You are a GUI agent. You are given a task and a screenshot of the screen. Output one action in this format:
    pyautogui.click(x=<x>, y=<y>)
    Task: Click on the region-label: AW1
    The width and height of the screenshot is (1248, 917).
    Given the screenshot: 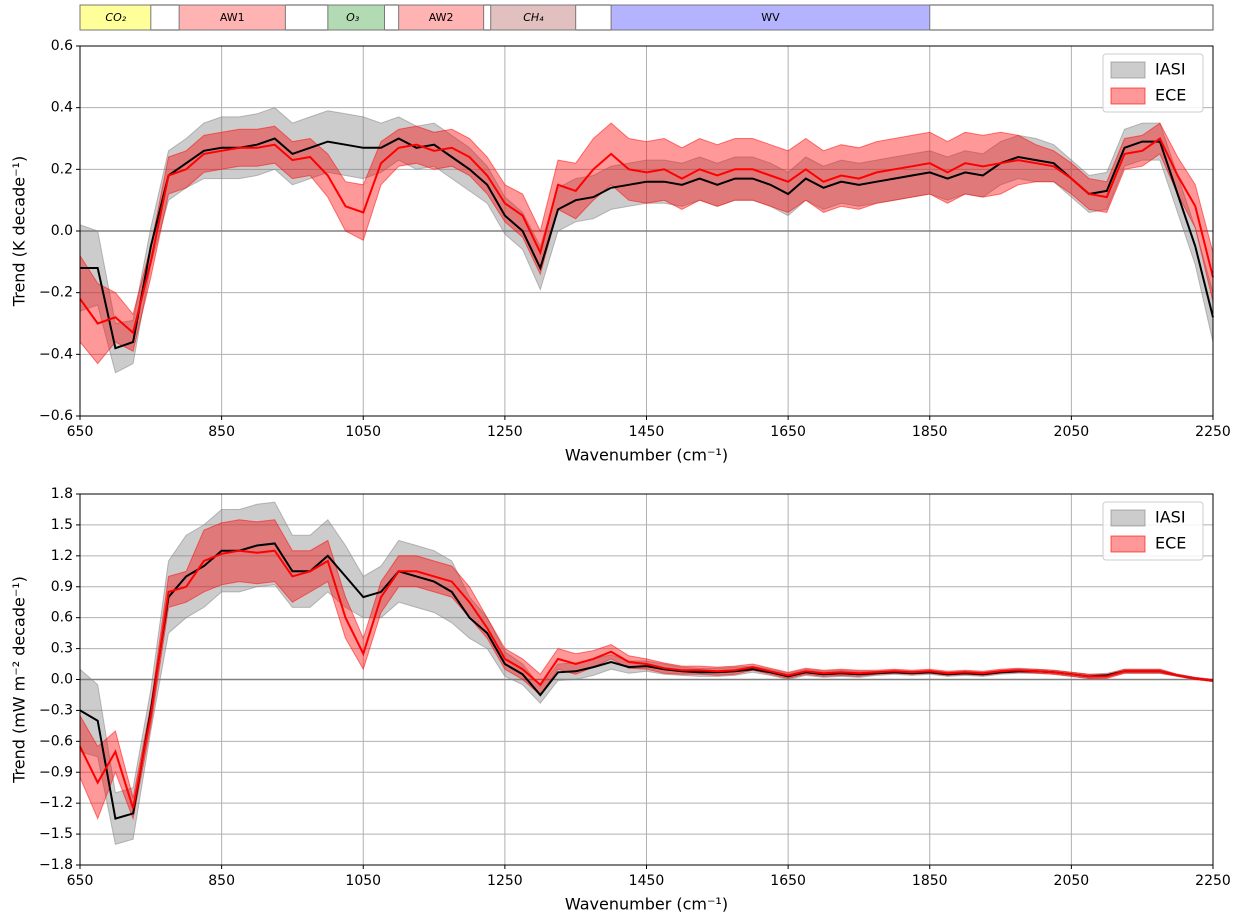 What is the action you would take?
    pyautogui.click(x=232, y=17)
    